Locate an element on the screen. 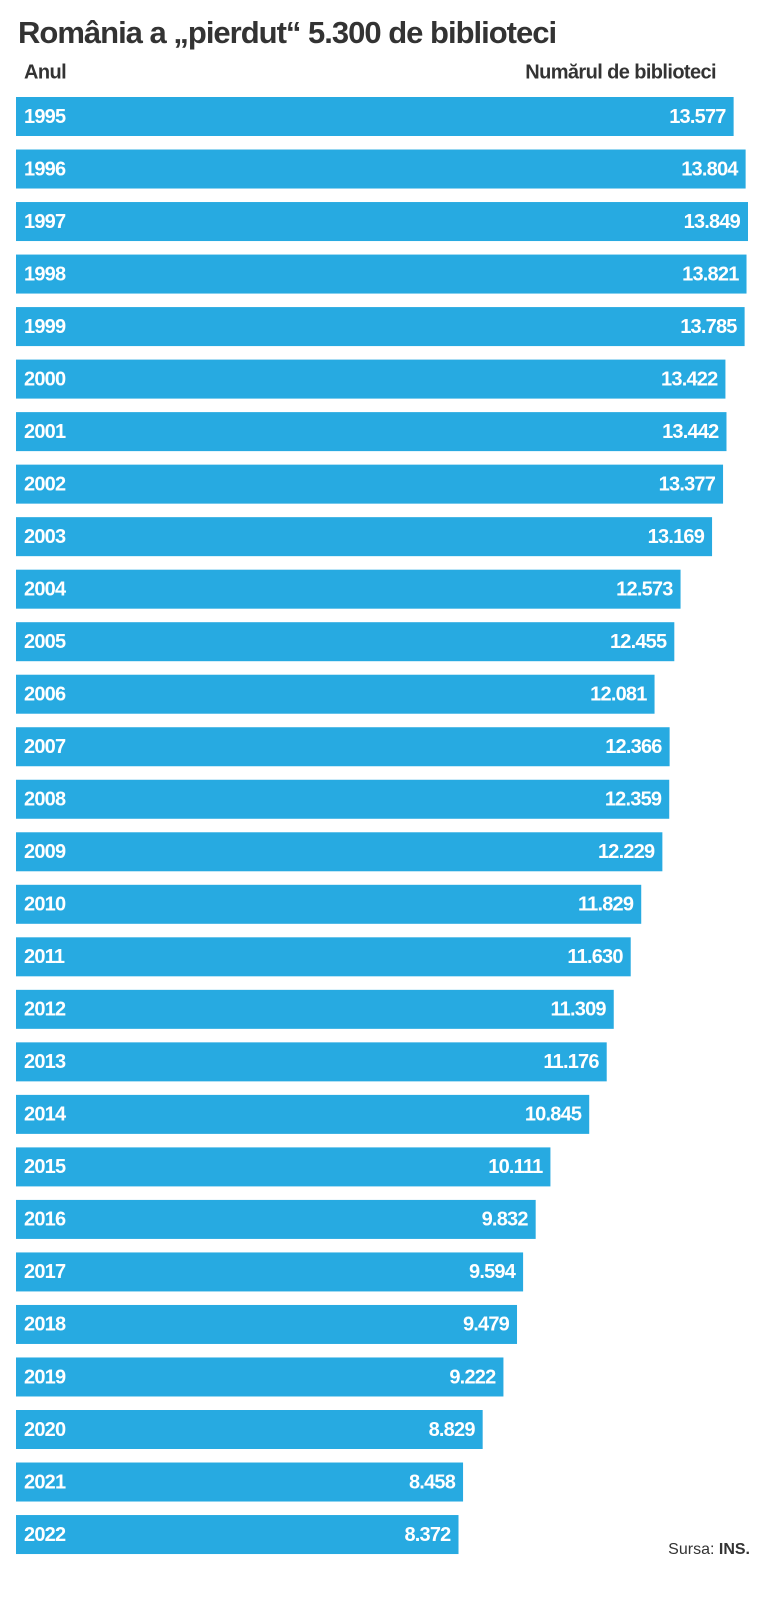  category-label: 2016 is located at coordinates (45, 1220).